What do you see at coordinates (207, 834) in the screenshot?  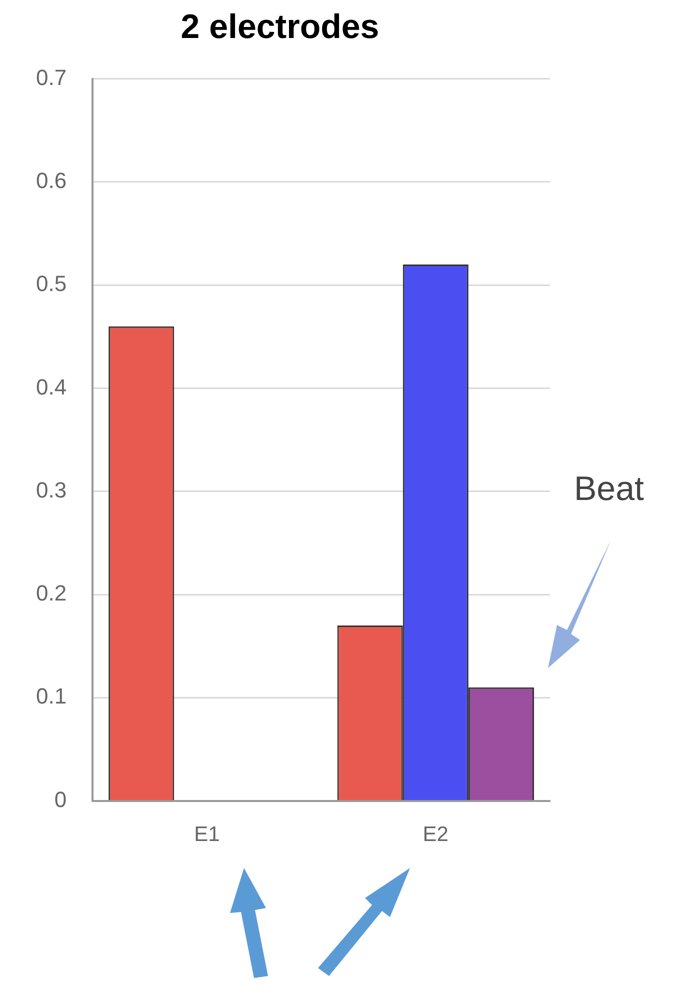 I see `x-tick-label: E1` at bounding box center [207, 834].